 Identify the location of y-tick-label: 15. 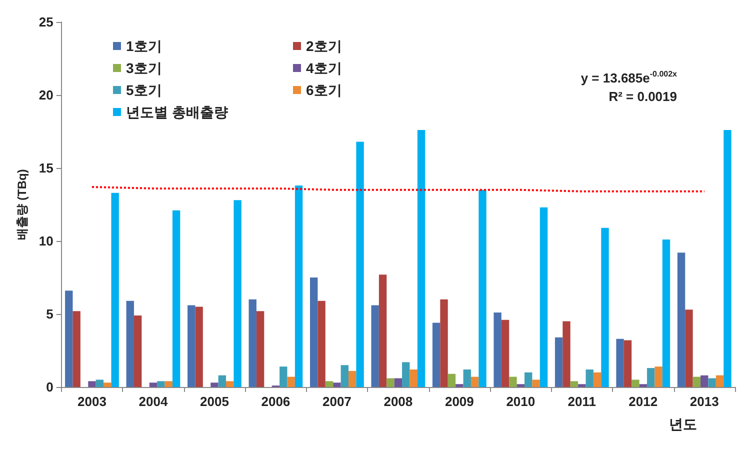
(46, 168).